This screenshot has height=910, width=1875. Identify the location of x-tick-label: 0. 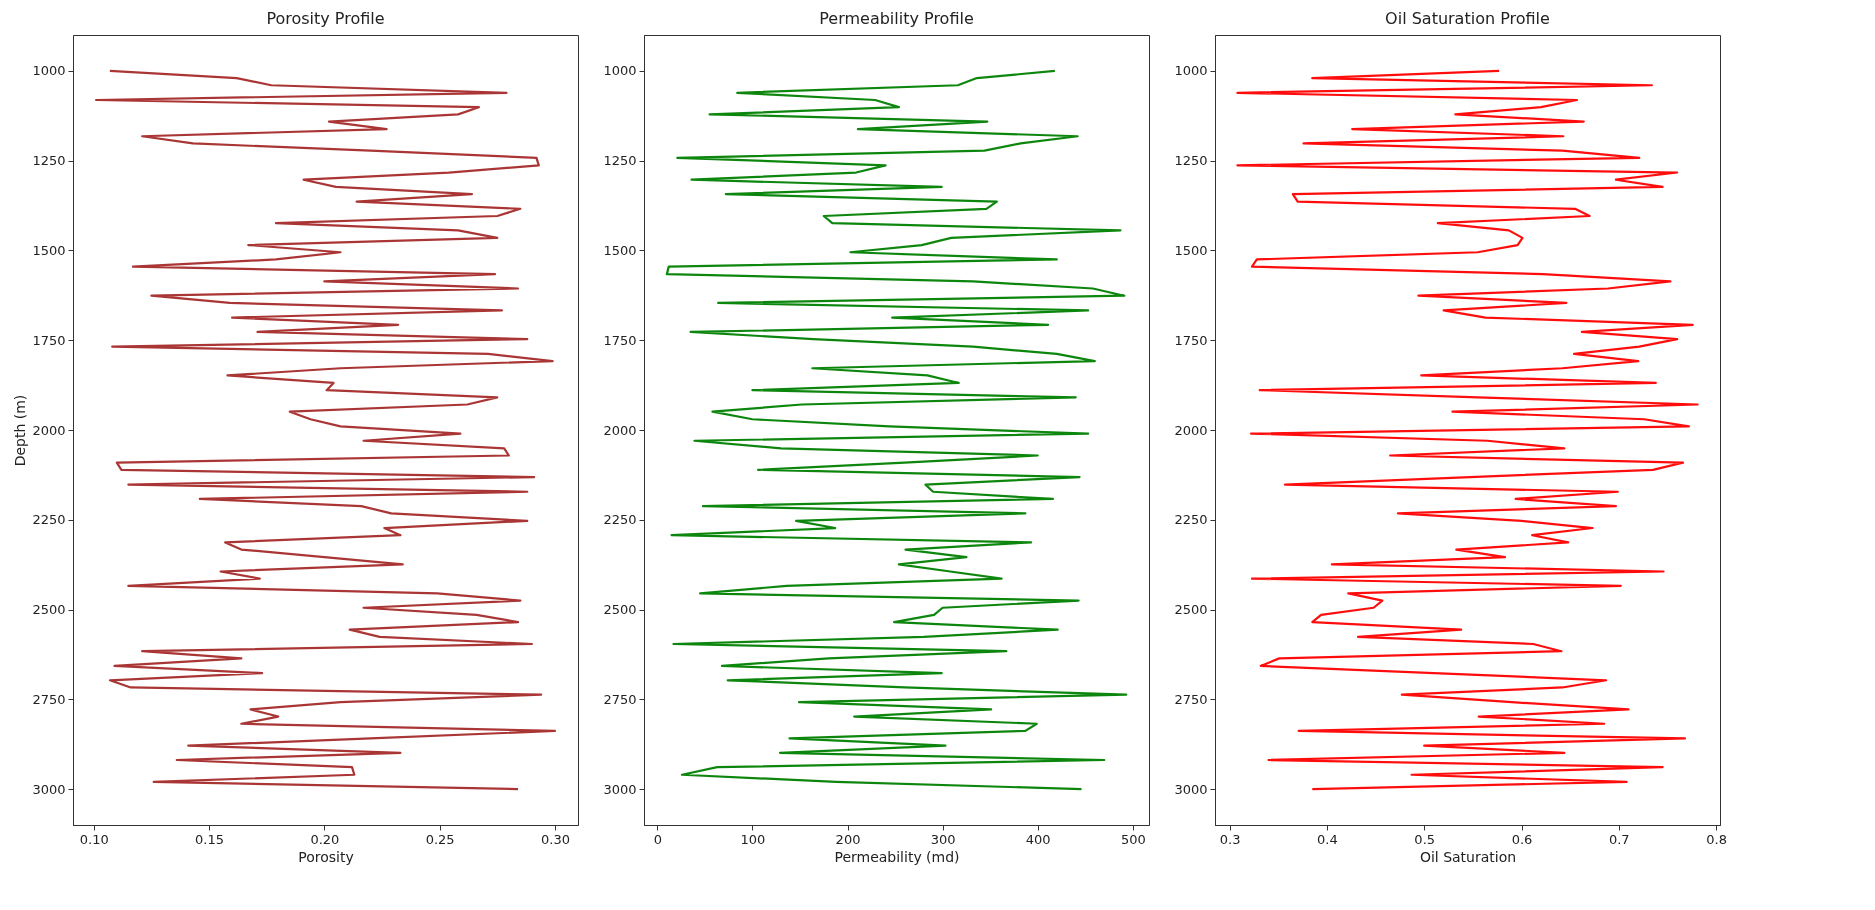
(657, 839).